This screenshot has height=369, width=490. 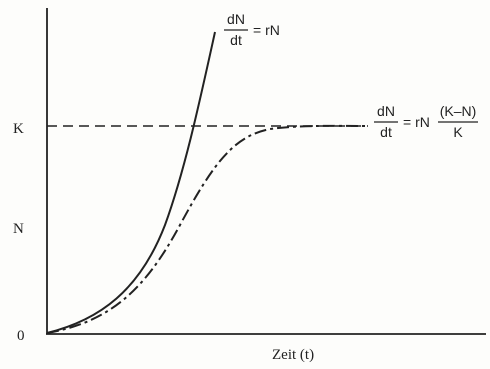 What do you see at coordinates (386, 111) in the screenshot?
I see `log-numerator: dN` at bounding box center [386, 111].